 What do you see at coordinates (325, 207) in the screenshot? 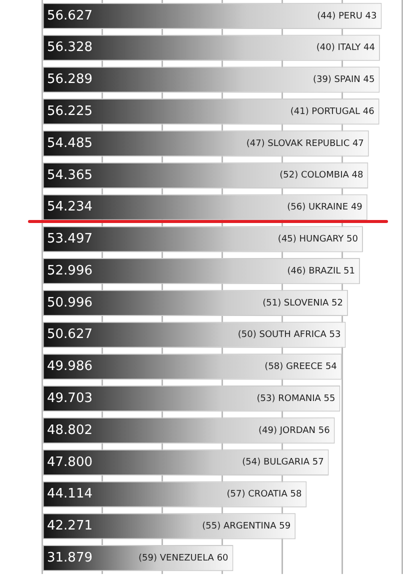
I see `y-tick-label: (56) UKRAINE 49` at bounding box center [325, 207].